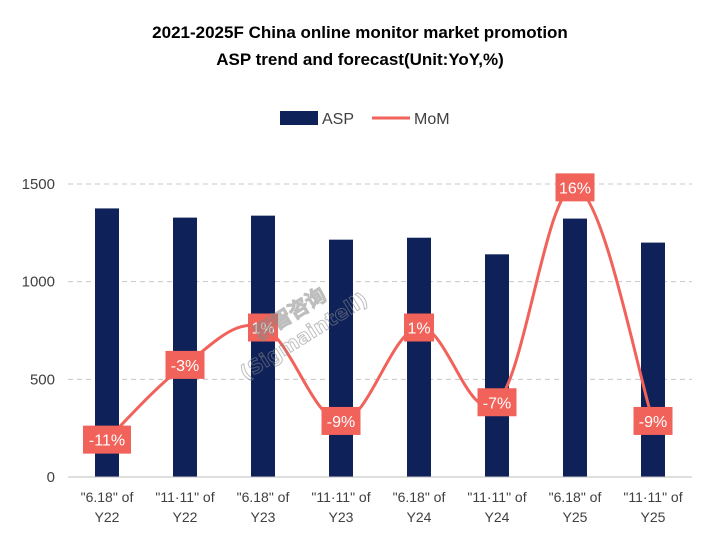 This screenshot has width=724, height=550. Describe the element at coordinates (359, 59) in the screenshot. I see `chart-title-line-2: ASP trend and forecast(Unit:YoY,%)` at that location.